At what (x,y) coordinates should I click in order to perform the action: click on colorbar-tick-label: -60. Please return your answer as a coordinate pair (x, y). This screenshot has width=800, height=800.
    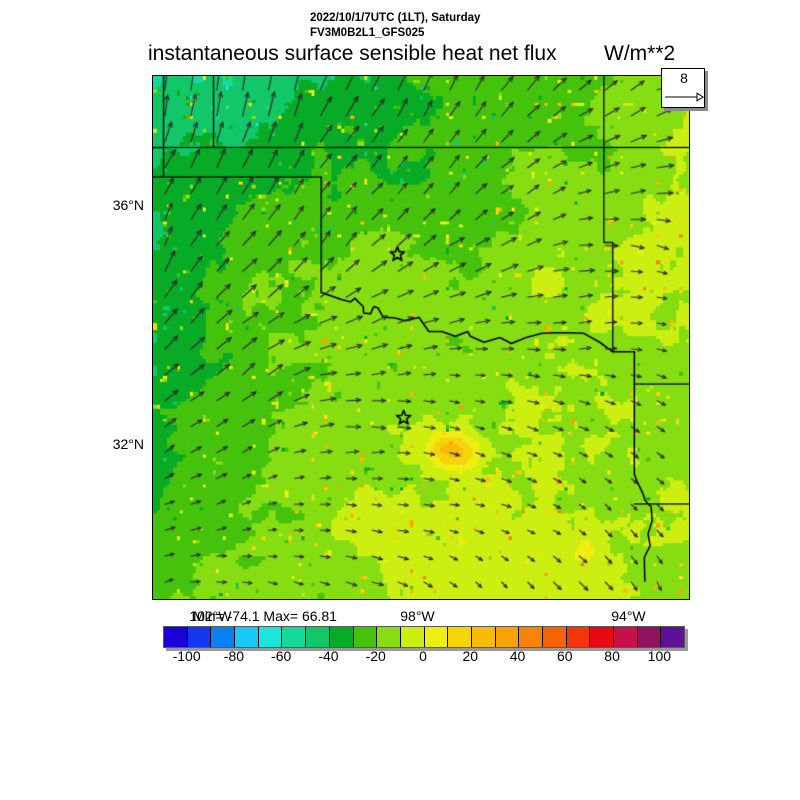
    Looking at the image, I should click on (281, 656).